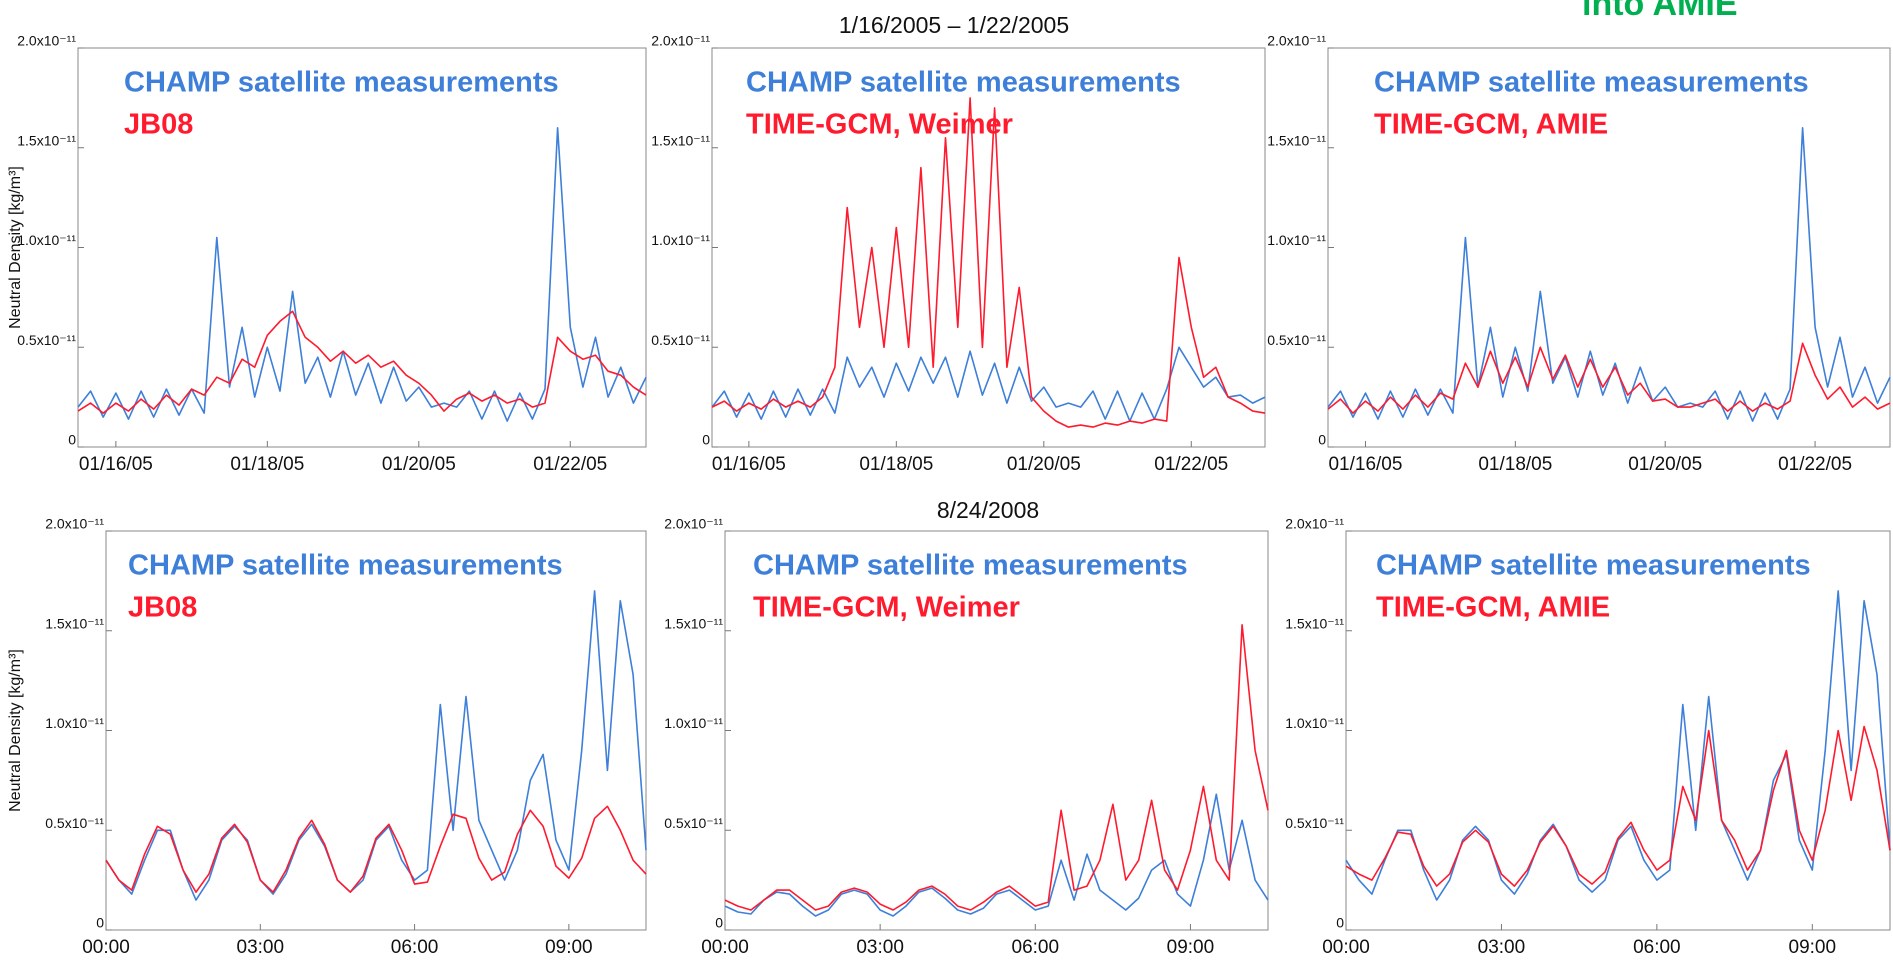  Describe the element at coordinates (988, 510) in the screenshot. I see `panel-title: 8/24/2008` at that location.